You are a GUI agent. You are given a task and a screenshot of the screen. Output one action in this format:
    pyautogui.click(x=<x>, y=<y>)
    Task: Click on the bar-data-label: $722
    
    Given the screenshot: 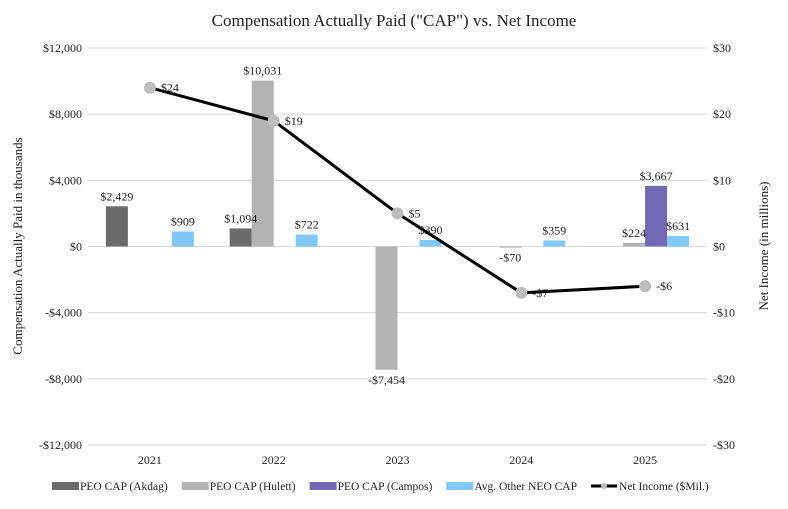 What is the action you would take?
    pyautogui.click(x=307, y=225)
    